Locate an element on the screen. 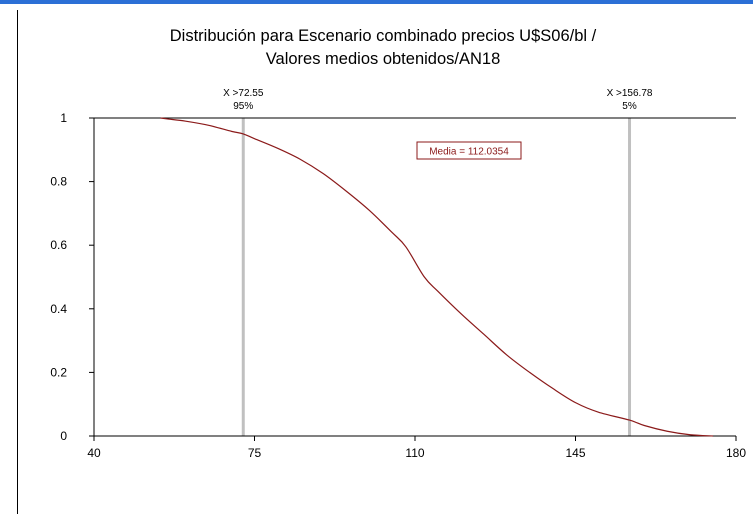  mean-annotation-box: Media = 112.0354 is located at coordinates (469, 150).